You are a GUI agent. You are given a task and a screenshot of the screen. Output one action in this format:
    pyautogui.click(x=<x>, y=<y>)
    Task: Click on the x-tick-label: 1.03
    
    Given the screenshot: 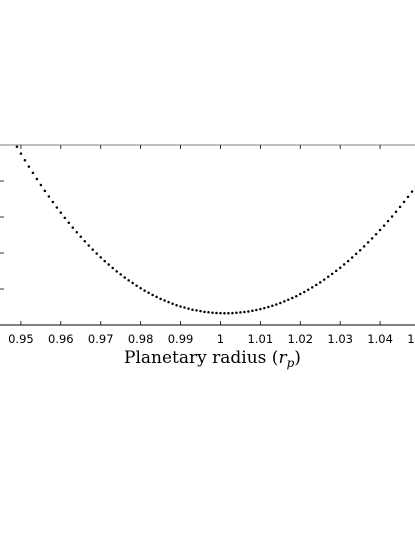 What is the action you would take?
    pyautogui.click(x=340, y=339)
    